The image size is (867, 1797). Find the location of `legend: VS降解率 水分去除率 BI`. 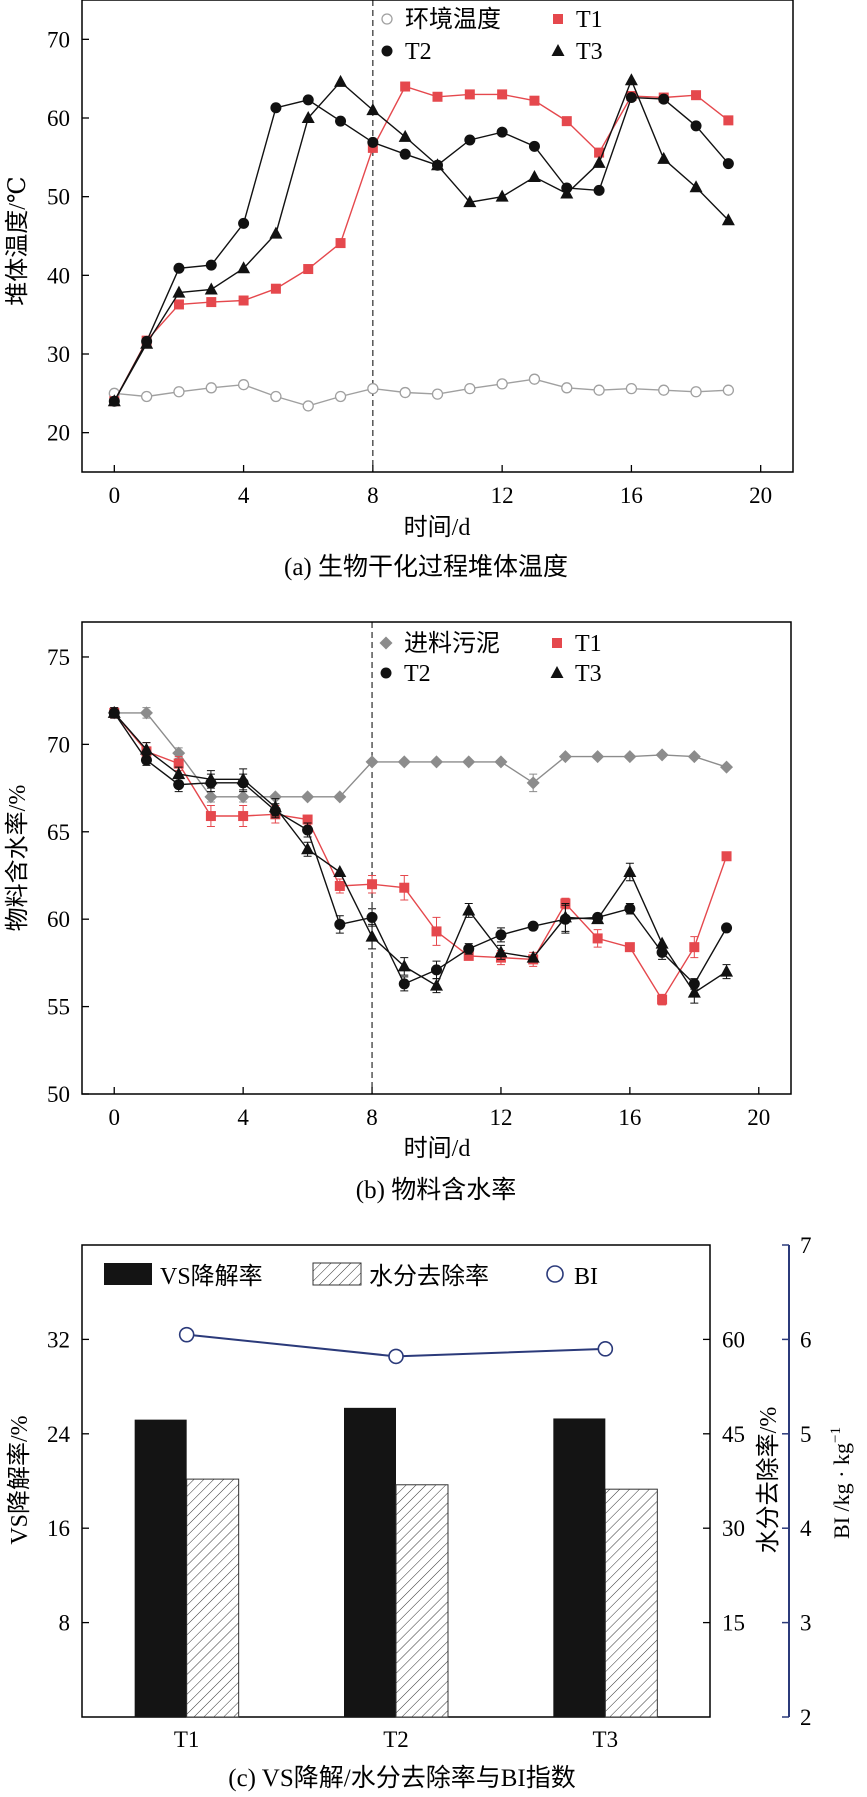

legend: VS降解率 水分去除率 BI is located at coordinates (351, 1276).